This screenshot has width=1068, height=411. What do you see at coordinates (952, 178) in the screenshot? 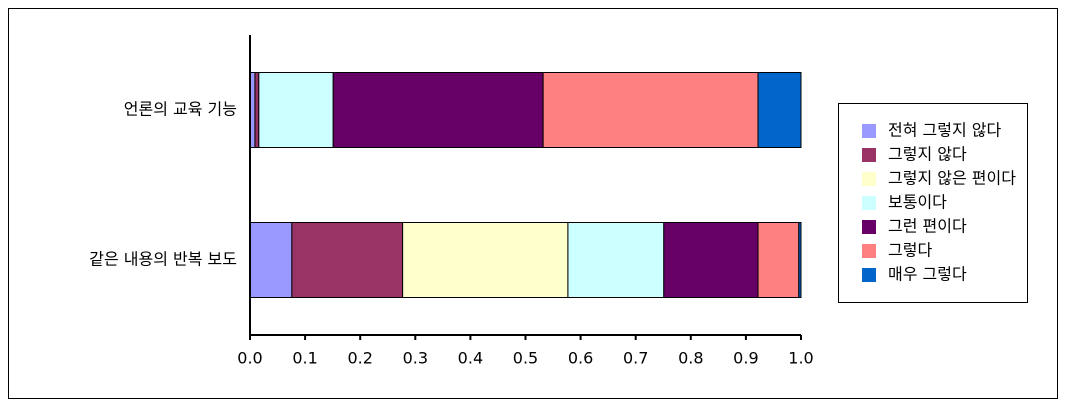
I see `legend-label: 그렇지 않은 편이다` at bounding box center [952, 178].